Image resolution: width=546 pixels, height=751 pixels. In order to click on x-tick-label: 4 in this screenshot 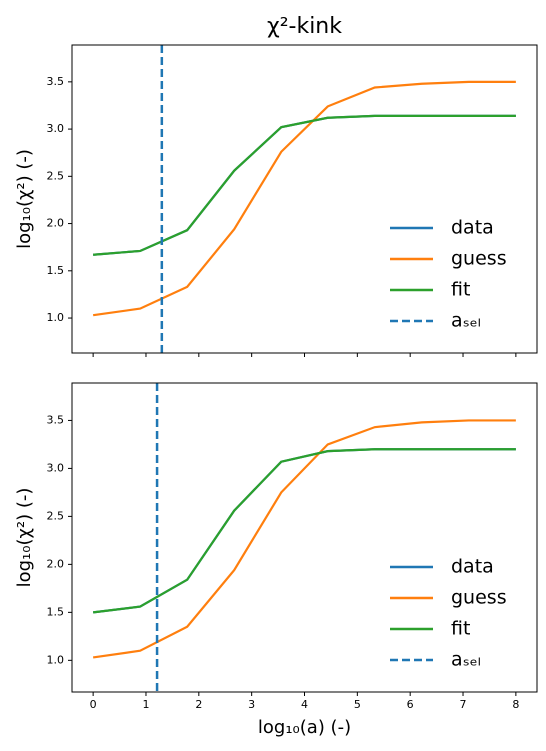, I will do `click(304, 704)`.